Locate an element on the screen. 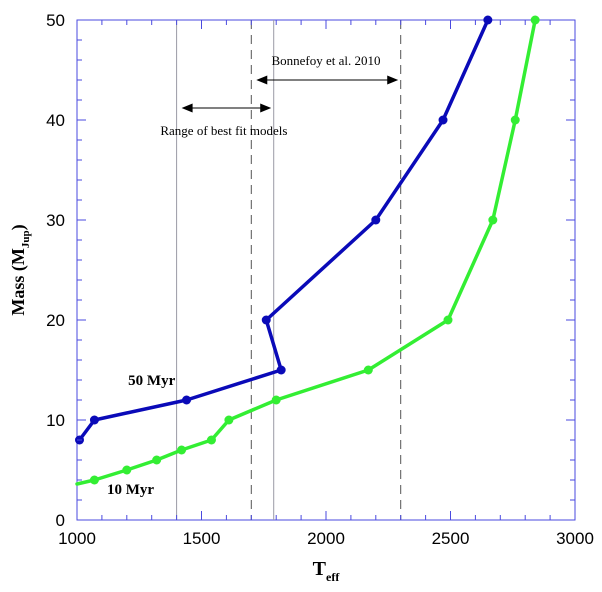  y-tick-label: 30 is located at coordinates (55, 220).